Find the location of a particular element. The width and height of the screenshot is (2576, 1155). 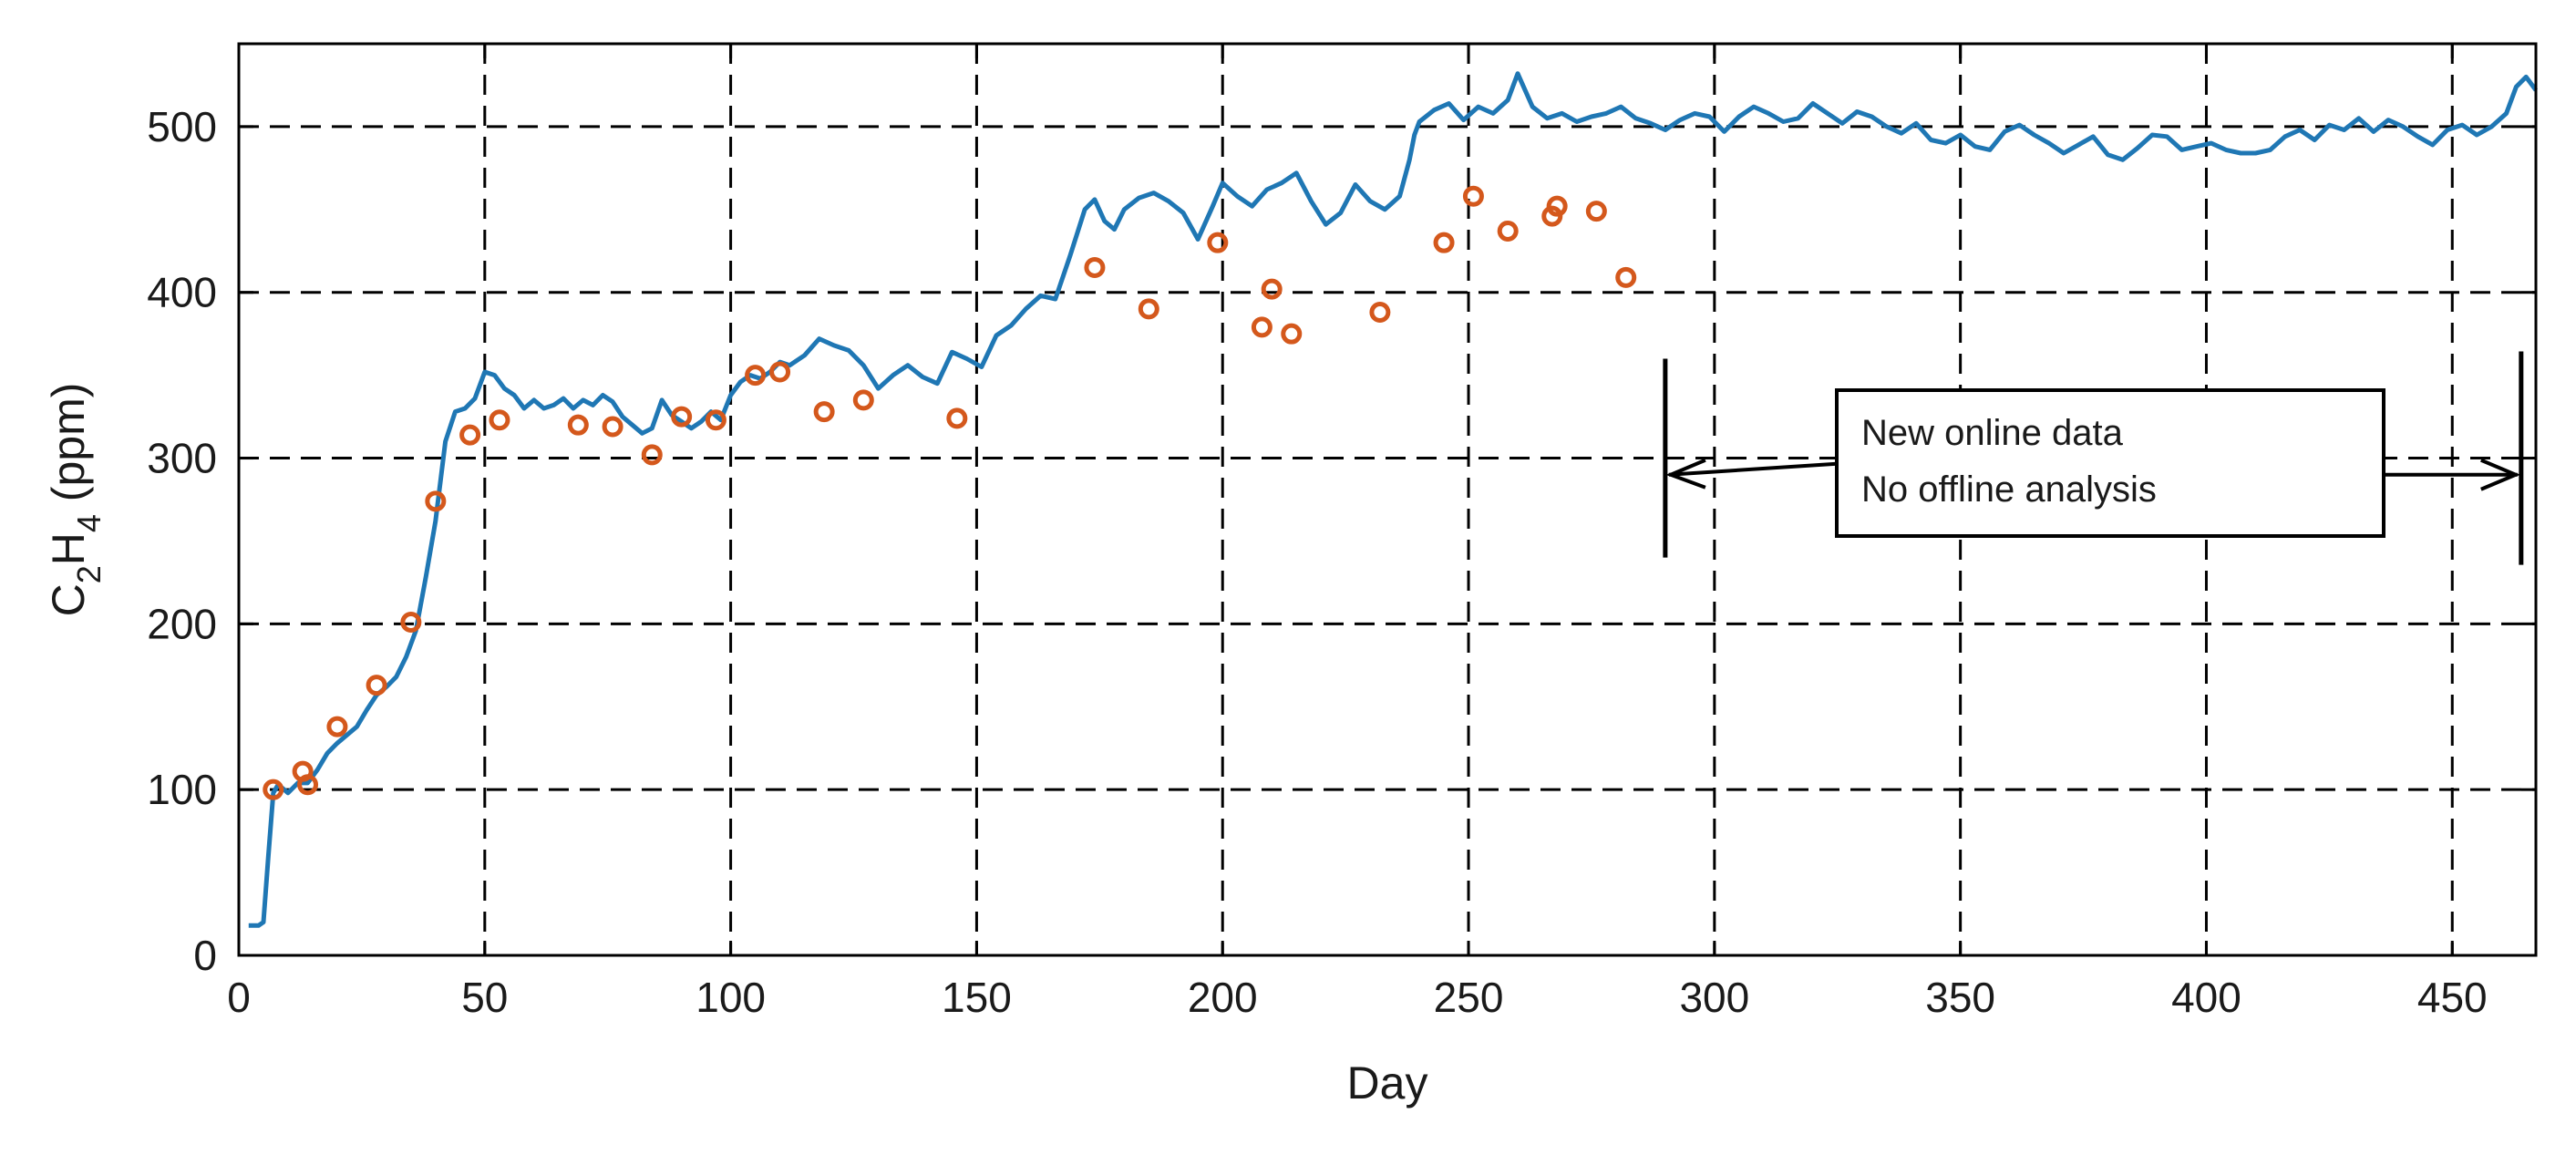

y-tick-label: 0 is located at coordinates (205, 955).